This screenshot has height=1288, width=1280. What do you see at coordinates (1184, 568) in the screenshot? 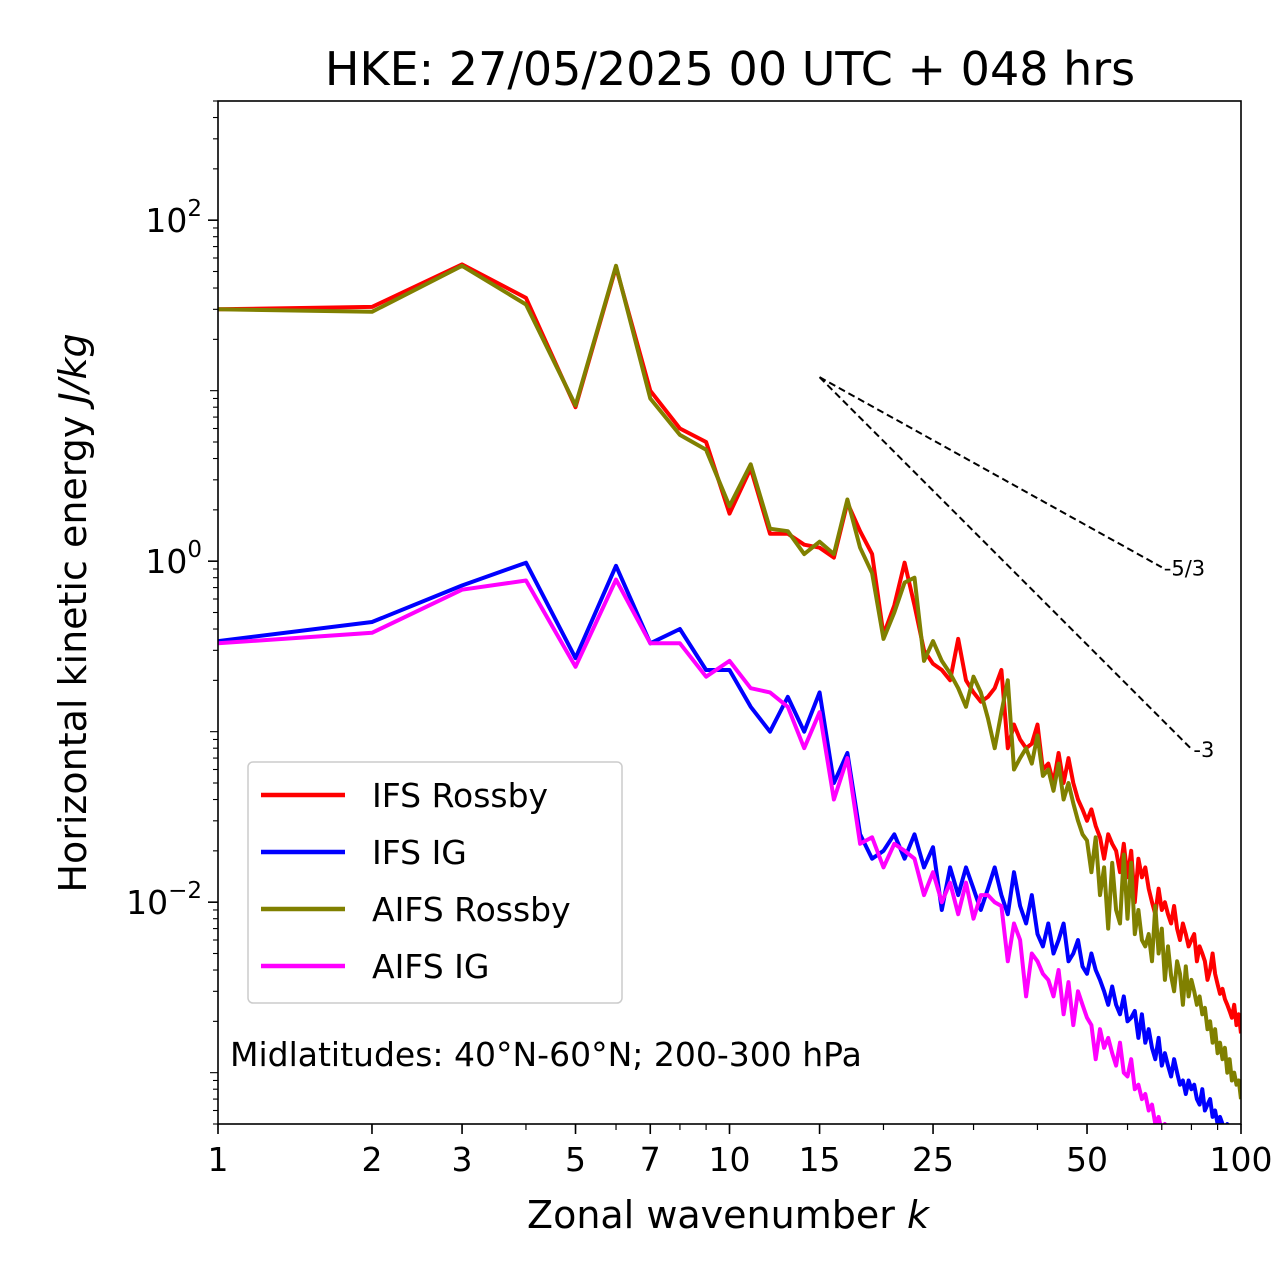
I see `reference-slope-label-0: -5/3` at bounding box center [1184, 568].